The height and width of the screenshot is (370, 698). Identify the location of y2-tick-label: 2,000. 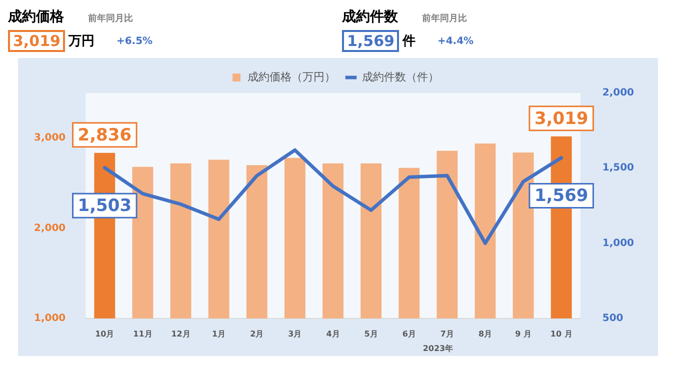
(618, 93).